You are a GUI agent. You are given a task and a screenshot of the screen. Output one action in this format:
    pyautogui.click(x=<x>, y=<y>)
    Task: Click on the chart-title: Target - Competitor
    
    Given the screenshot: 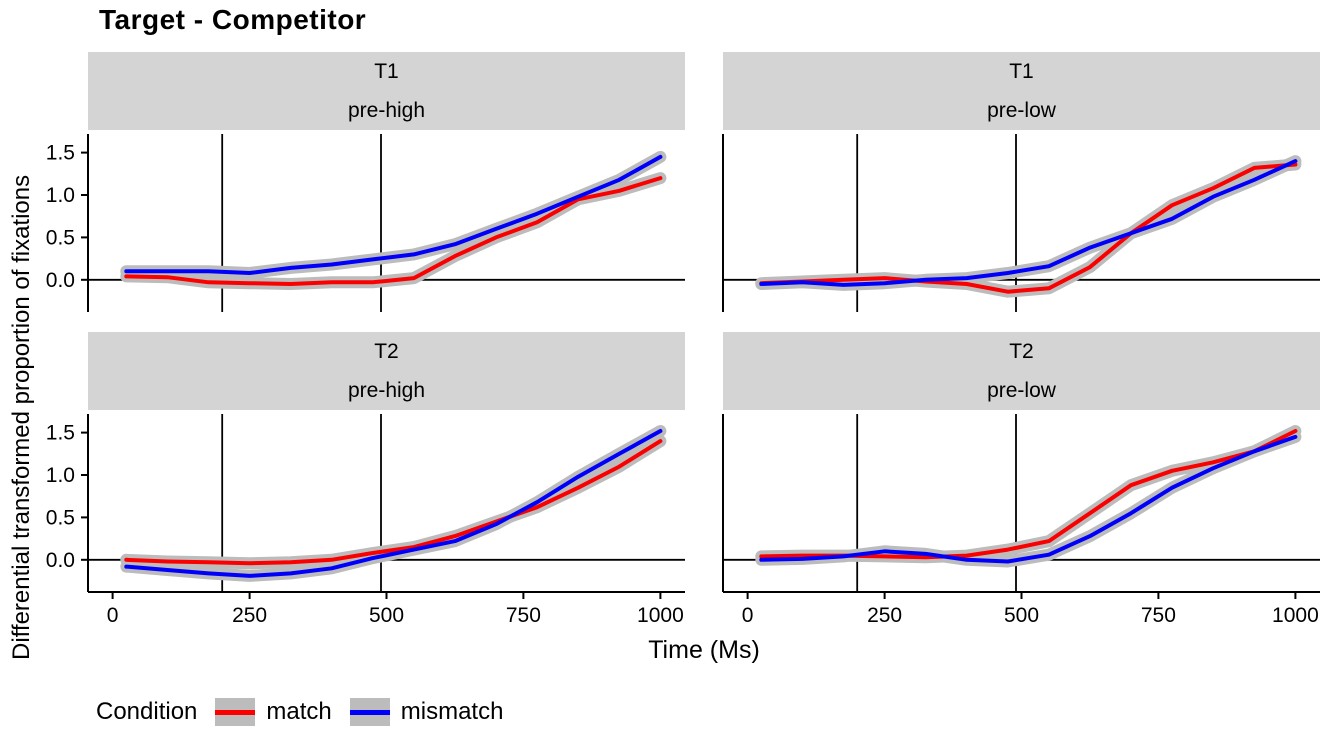 What is the action you would take?
    pyautogui.click(x=233, y=19)
    